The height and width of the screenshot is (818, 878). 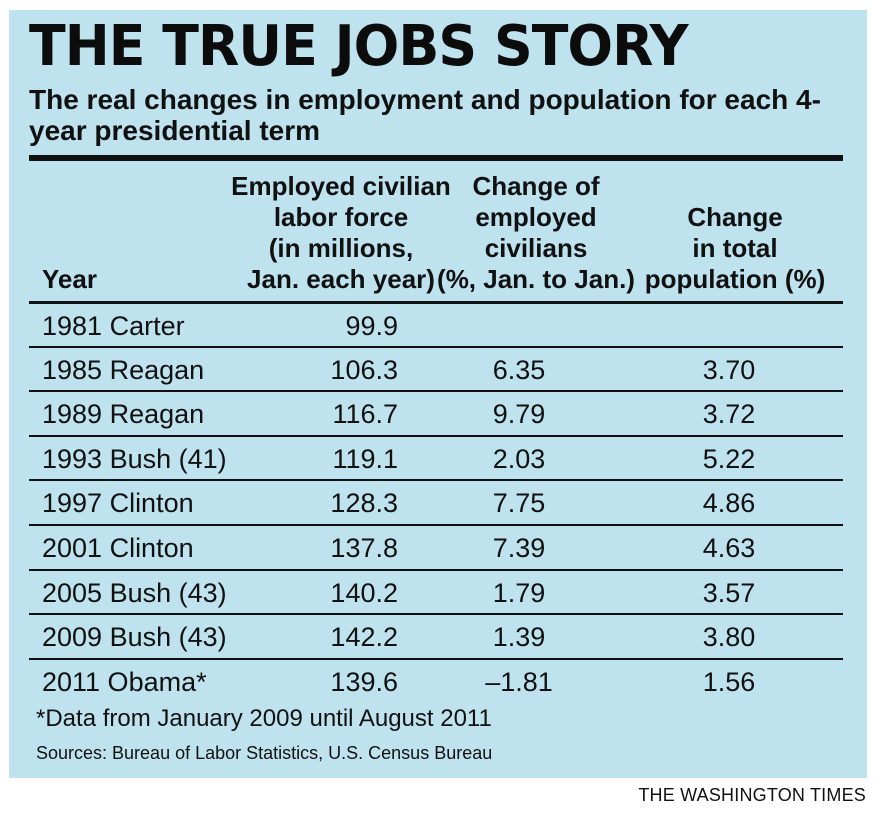 I want to click on column-header-line: (%, Jan. to Jan.), so click(x=536, y=279).